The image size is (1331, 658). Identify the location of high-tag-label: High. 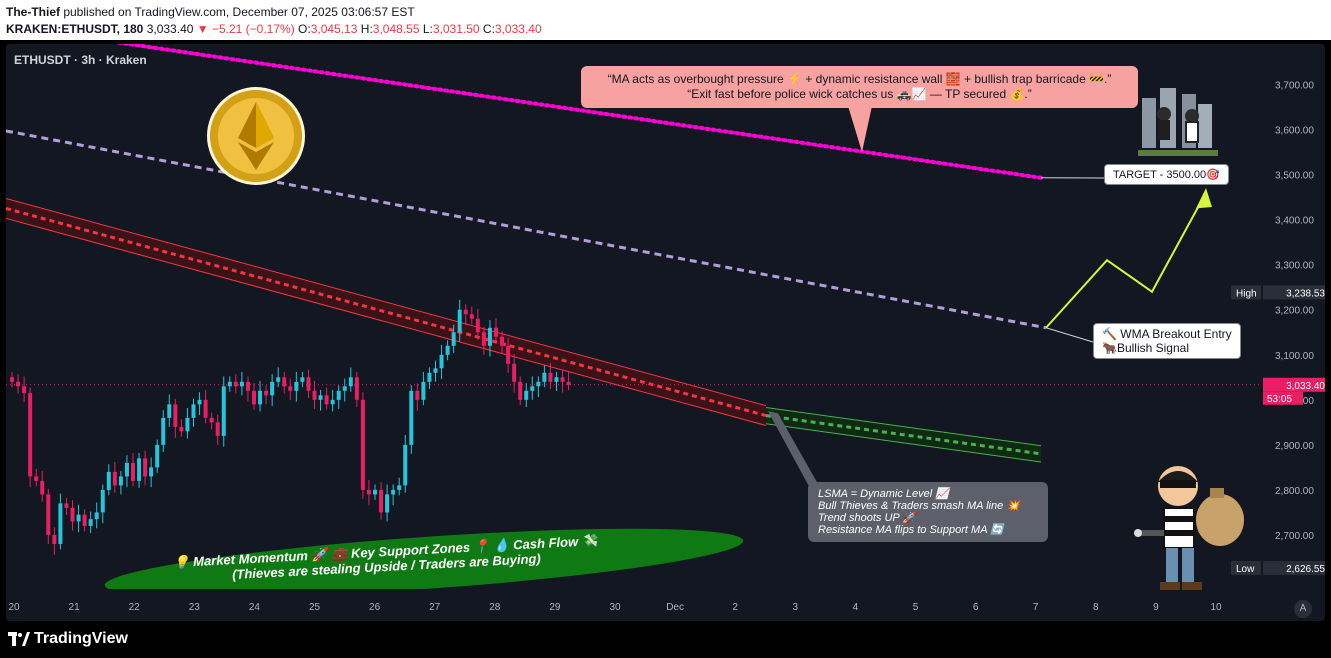
(1246, 293).